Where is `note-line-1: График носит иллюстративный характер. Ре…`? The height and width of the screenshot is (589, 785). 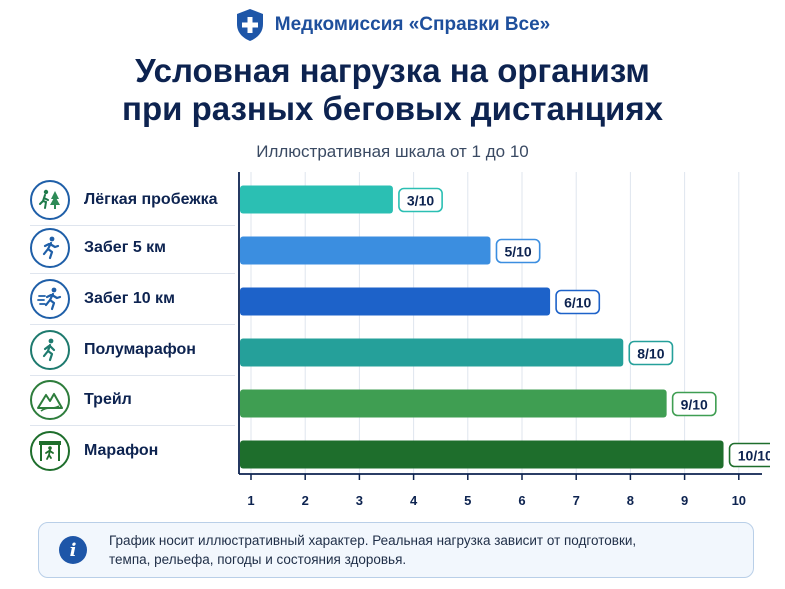 note-line-1: График носит иллюстративный характер. Ре… is located at coordinates (373, 540).